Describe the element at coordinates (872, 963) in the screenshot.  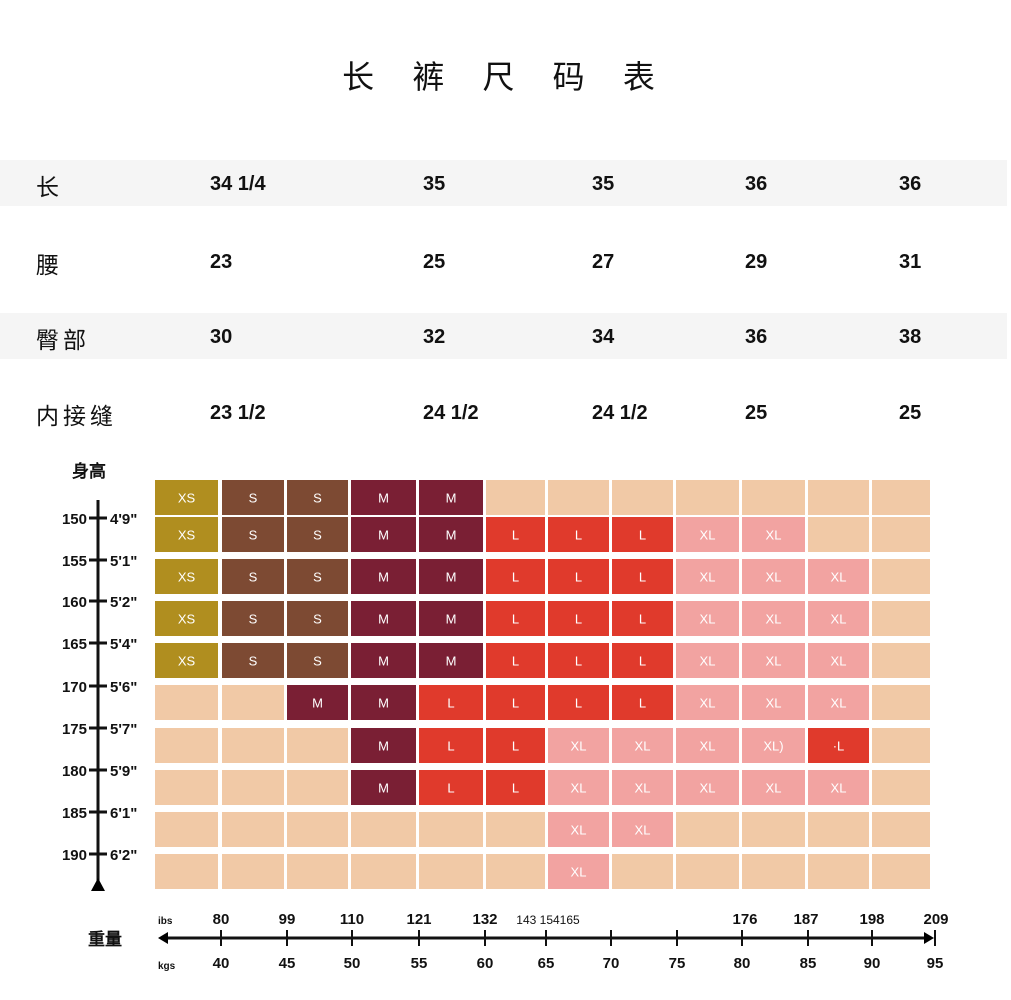
I see `x-tick-kgs: 90` at that location.